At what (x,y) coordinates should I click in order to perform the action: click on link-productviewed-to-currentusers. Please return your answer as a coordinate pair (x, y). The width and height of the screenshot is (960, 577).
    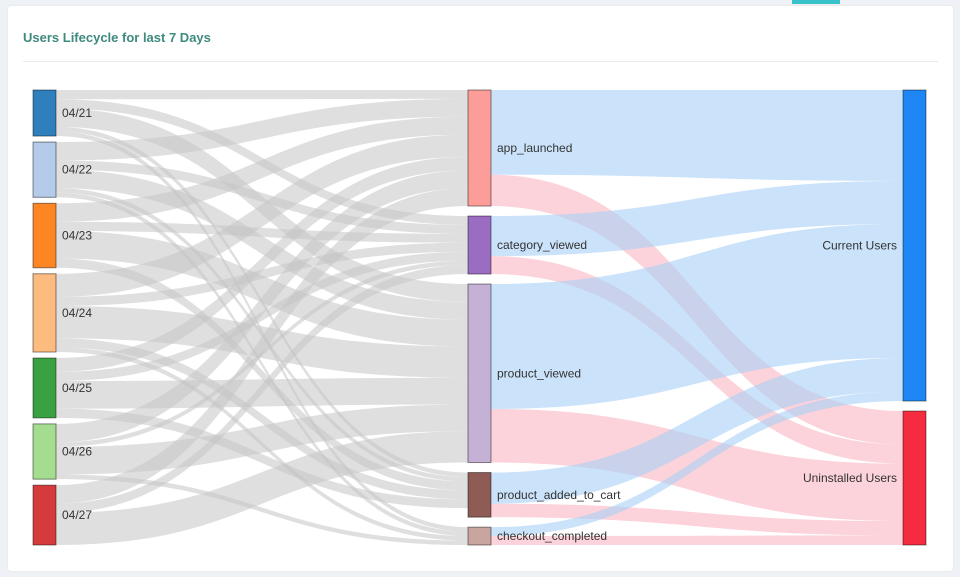
    Looking at the image, I should click on (697, 316).